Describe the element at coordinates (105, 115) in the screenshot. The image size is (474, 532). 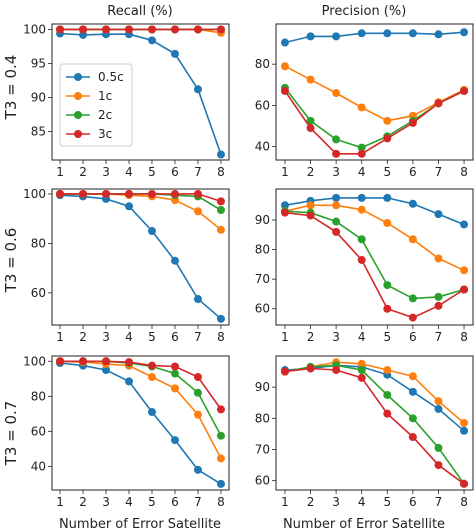
I see `legend-label-2c: 2c` at that location.